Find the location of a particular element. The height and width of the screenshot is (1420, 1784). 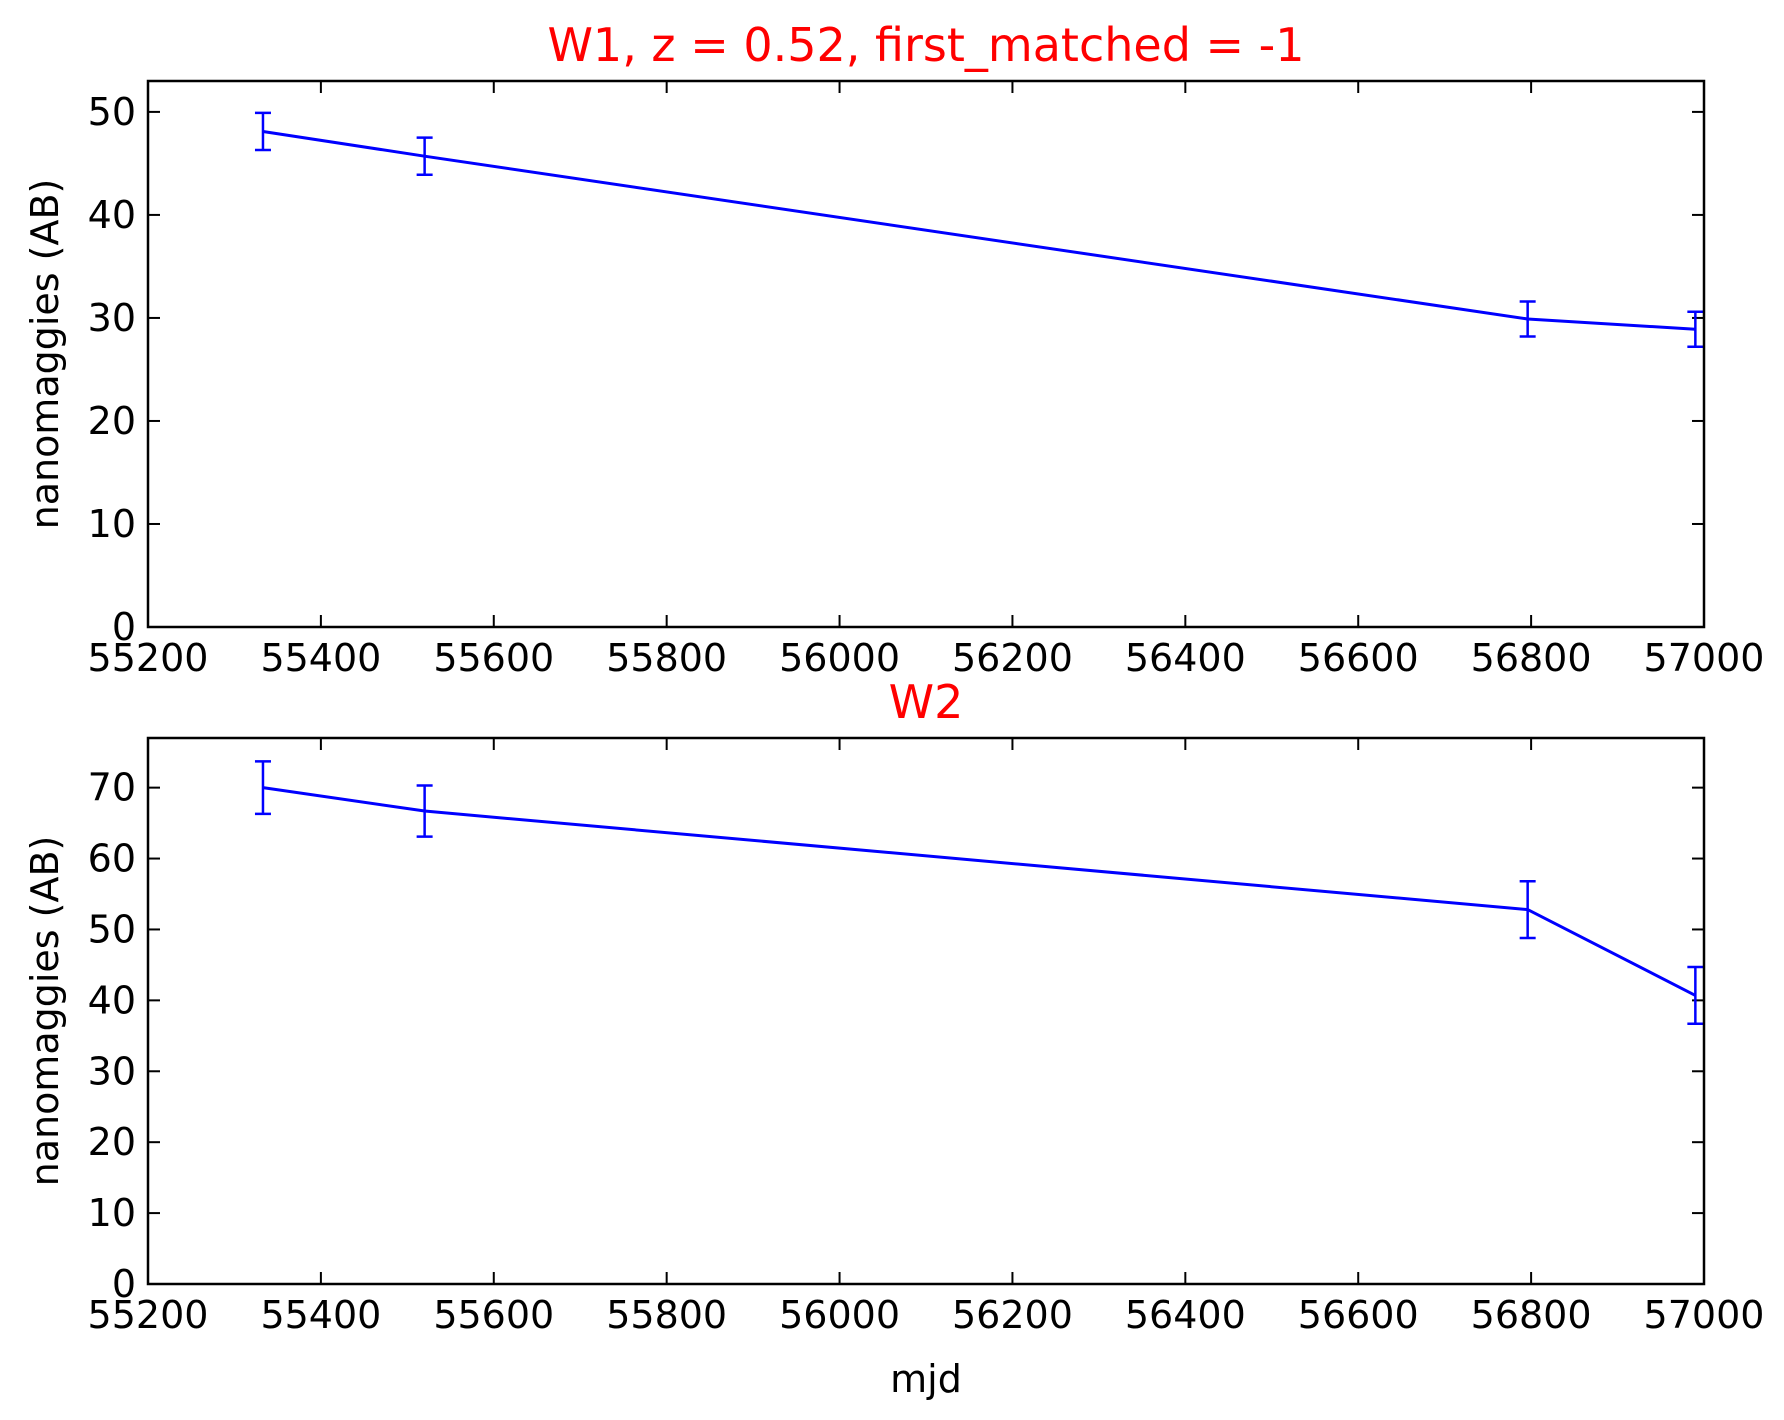

chart-title: W2 is located at coordinates (926, 702).